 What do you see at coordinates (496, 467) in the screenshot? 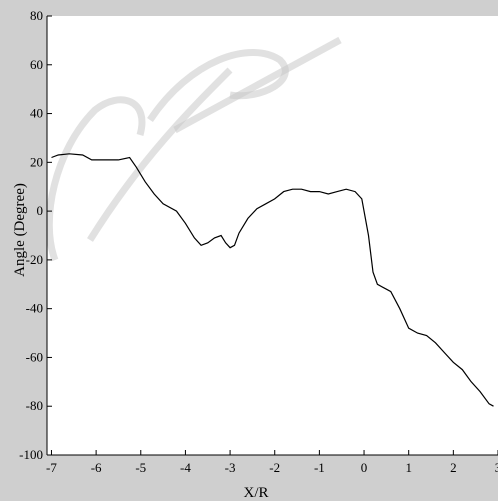
I see `x-tick-label: 3` at bounding box center [496, 467].